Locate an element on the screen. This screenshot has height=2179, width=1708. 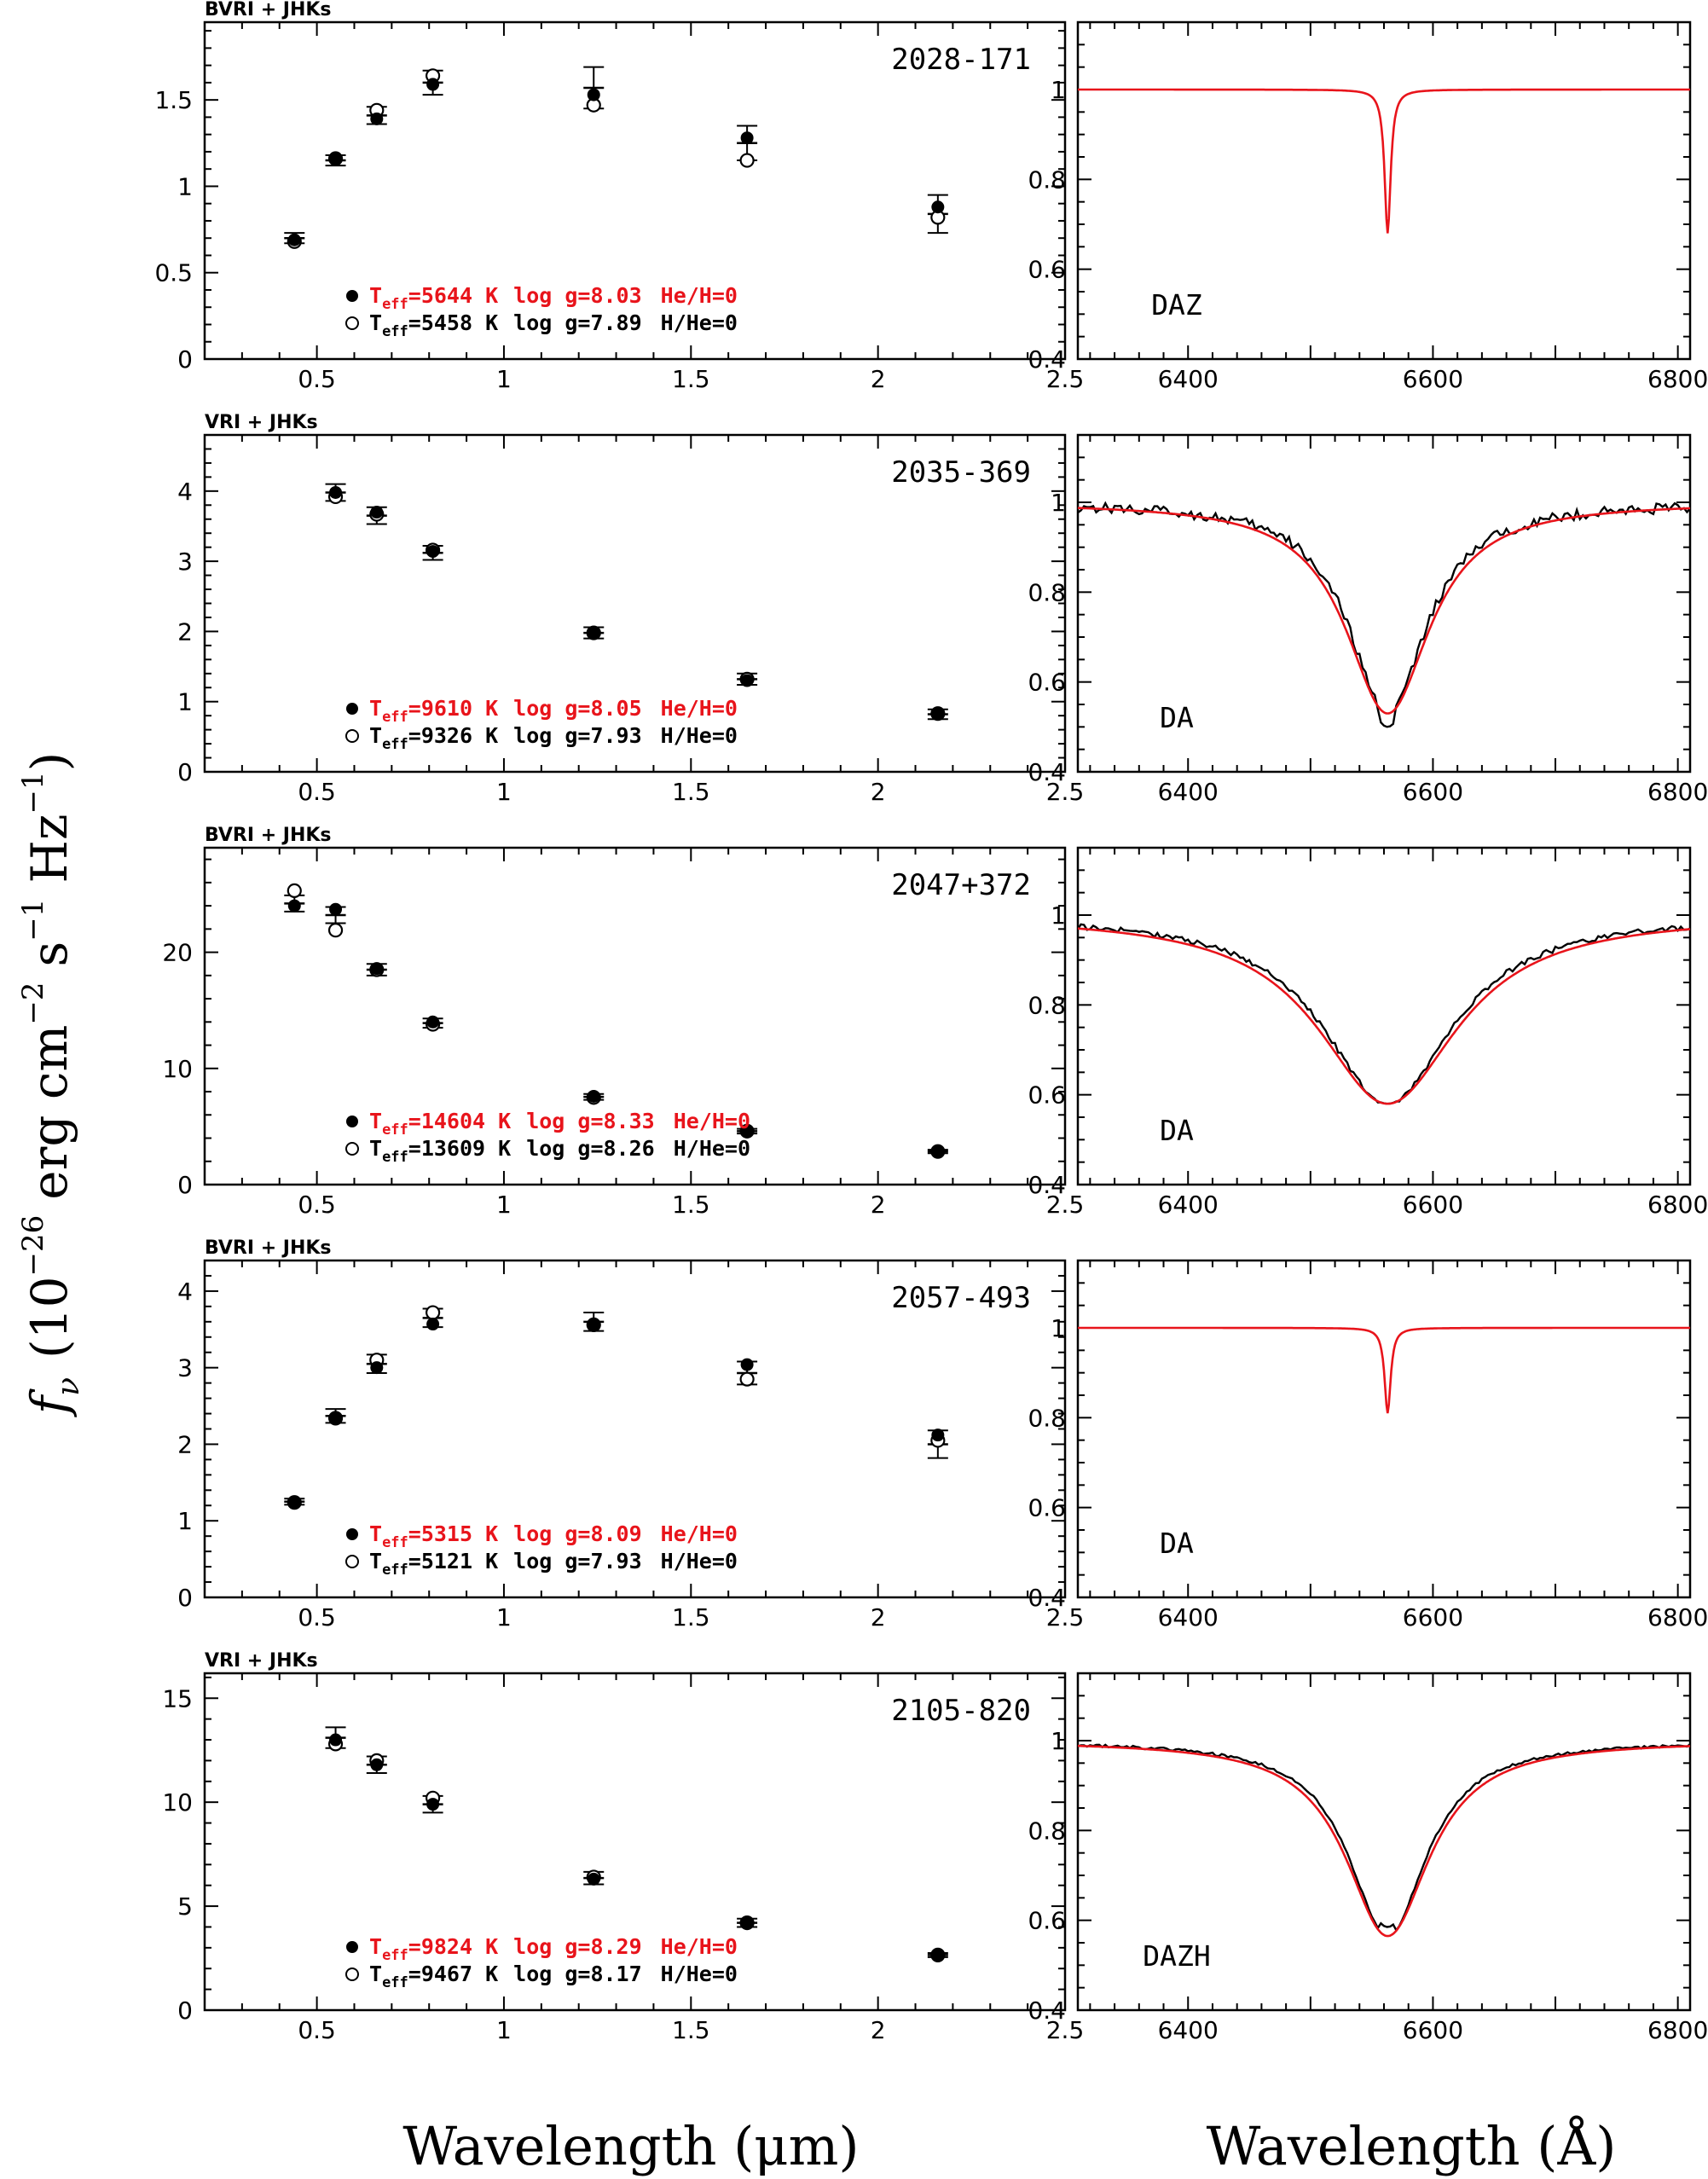
star-name: 2105-820 is located at coordinates (961, 1711).